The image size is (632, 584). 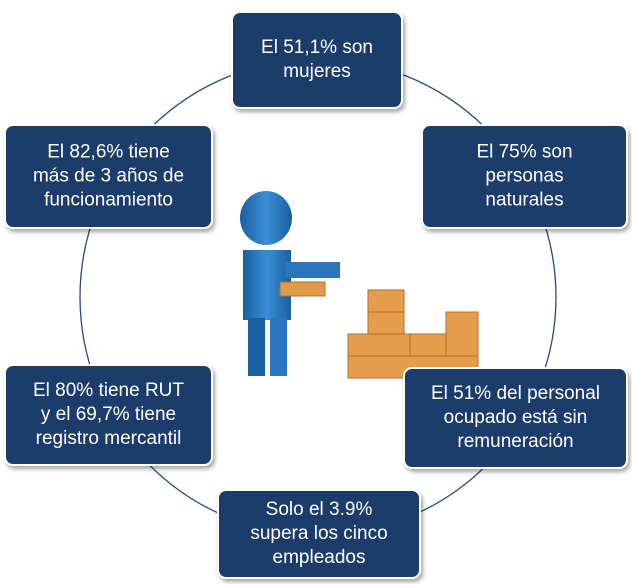 What do you see at coordinates (515, 393) in the screenshot?
I see `node-label: El 51% del personal` at bounding box center [515, 393].